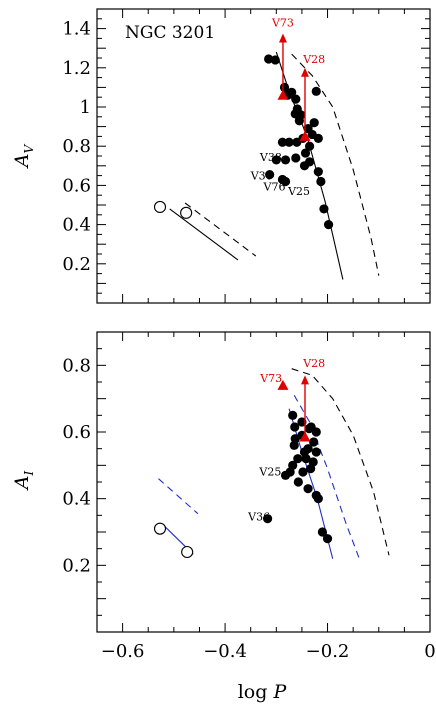  What do you see at coordinates (225, 651) in the screenshot?
I see `x-tick-label: −0.4` at bounding box center [225, 651].